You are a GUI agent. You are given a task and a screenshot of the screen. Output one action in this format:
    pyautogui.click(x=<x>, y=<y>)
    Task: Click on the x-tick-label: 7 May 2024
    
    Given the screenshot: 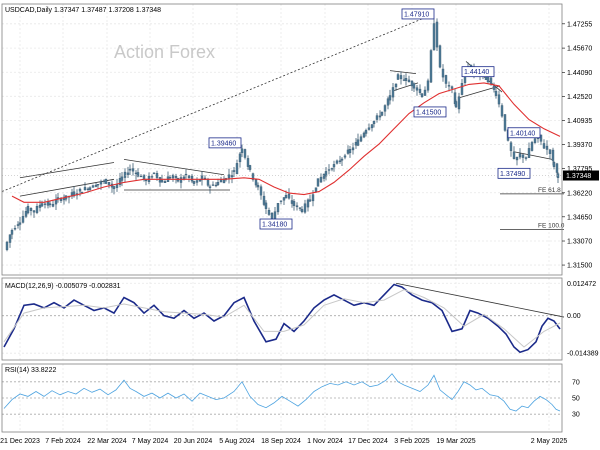 What is the action you would take?
    pyautogui.click(x=150, y=441)
    